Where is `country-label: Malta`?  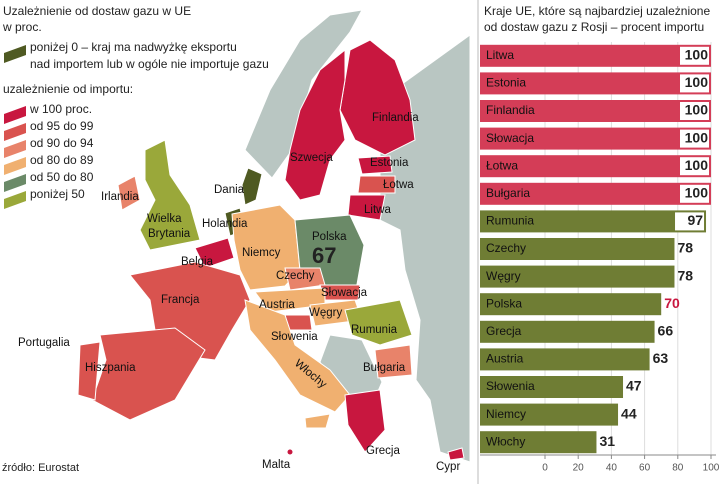 country-label: Malta is located at coordinates (276, 465).